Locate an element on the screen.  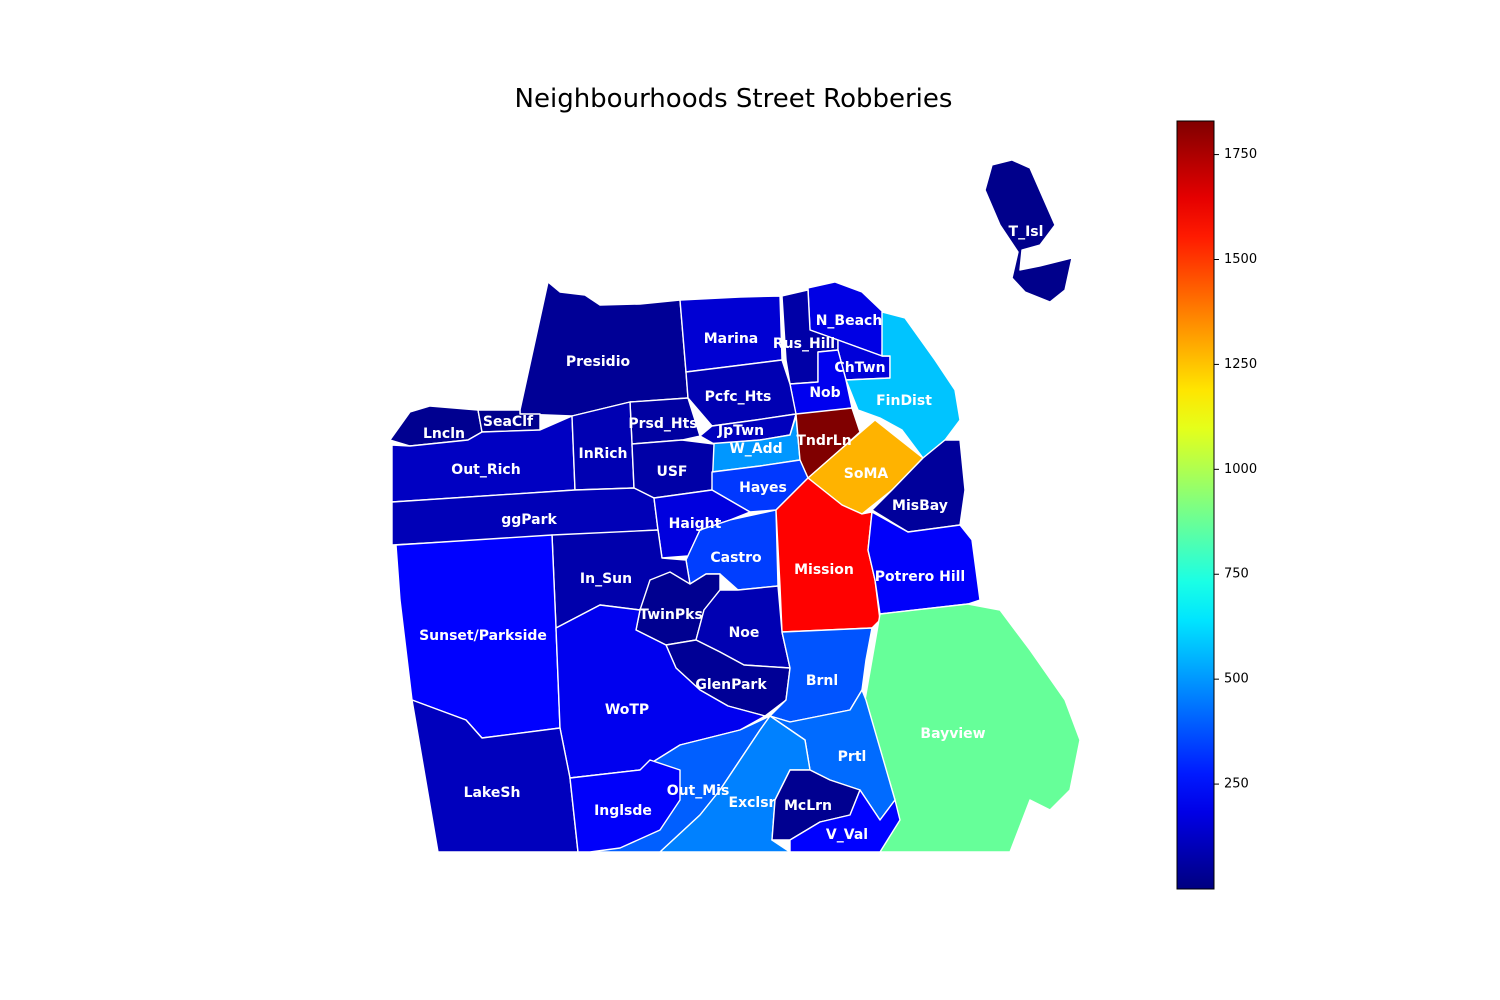
label-lncln: Lncln is located at coordinates (444, 434).